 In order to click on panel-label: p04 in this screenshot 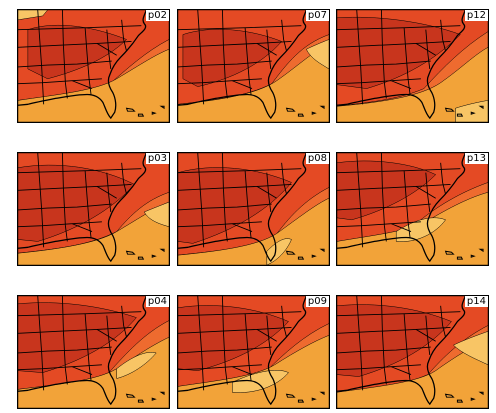, I will do `click(157, 301)`.